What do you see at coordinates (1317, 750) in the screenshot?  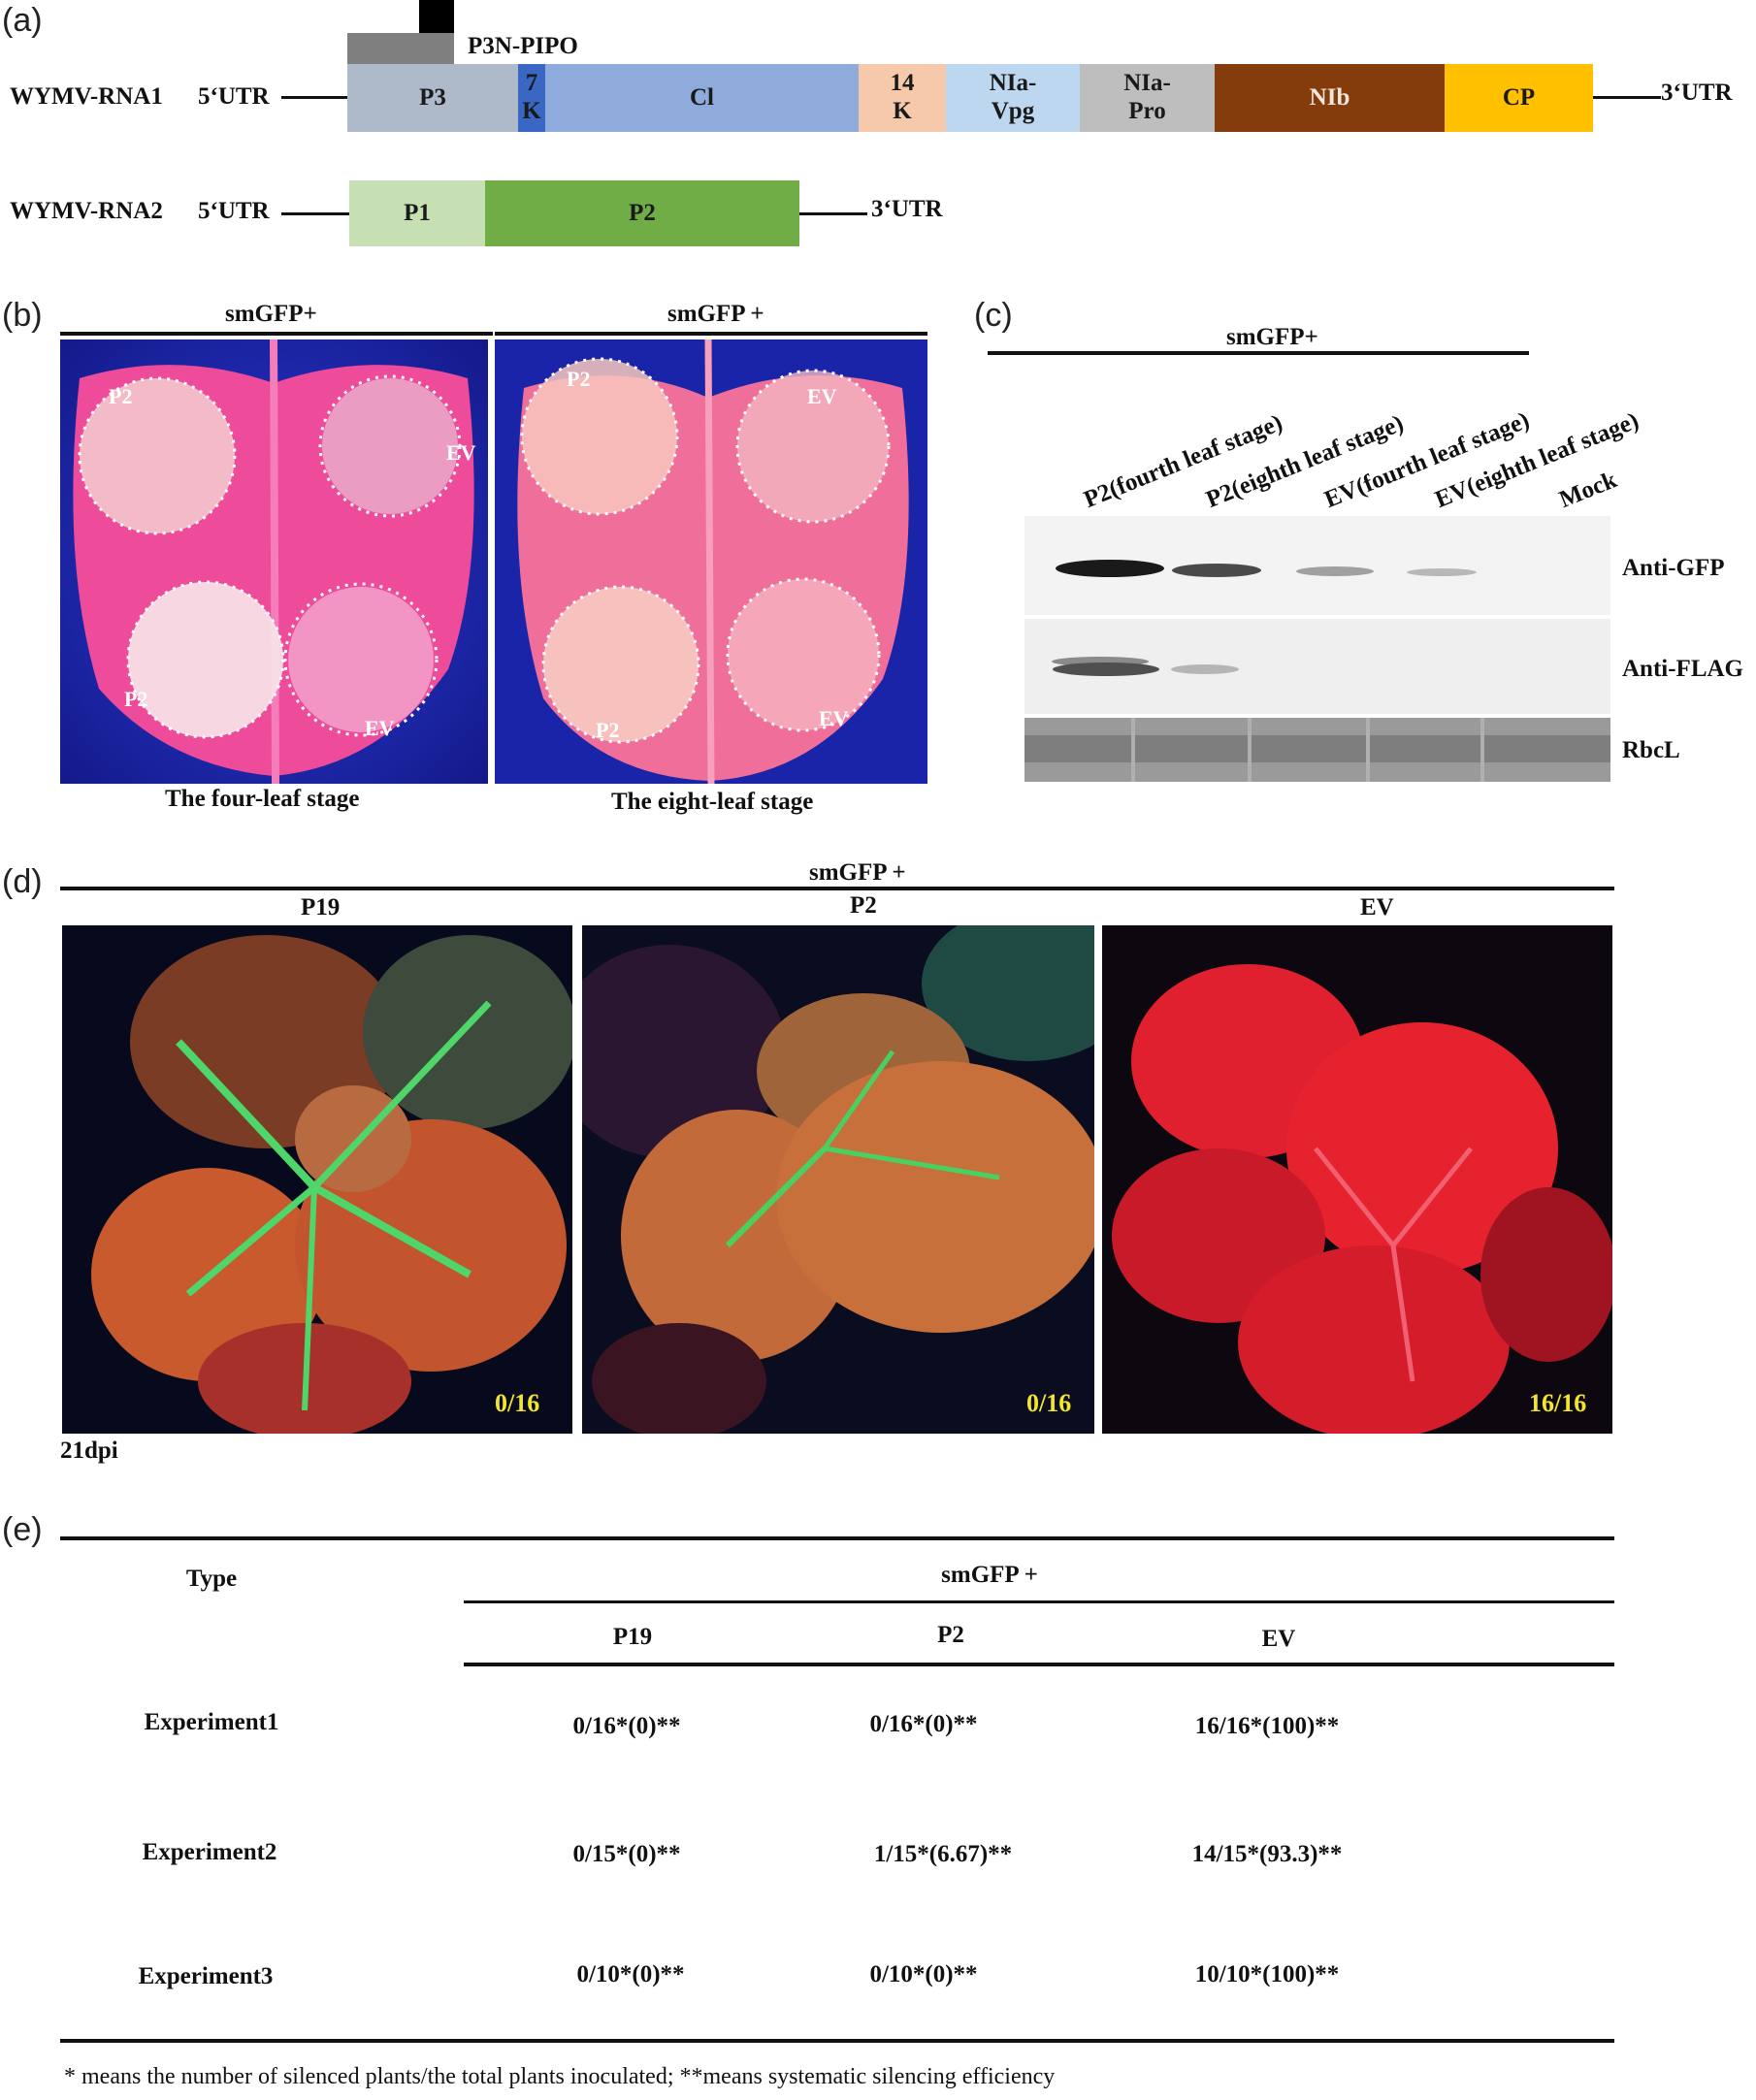 I see `rbcl-blot` at bounding box center [1317, 750].